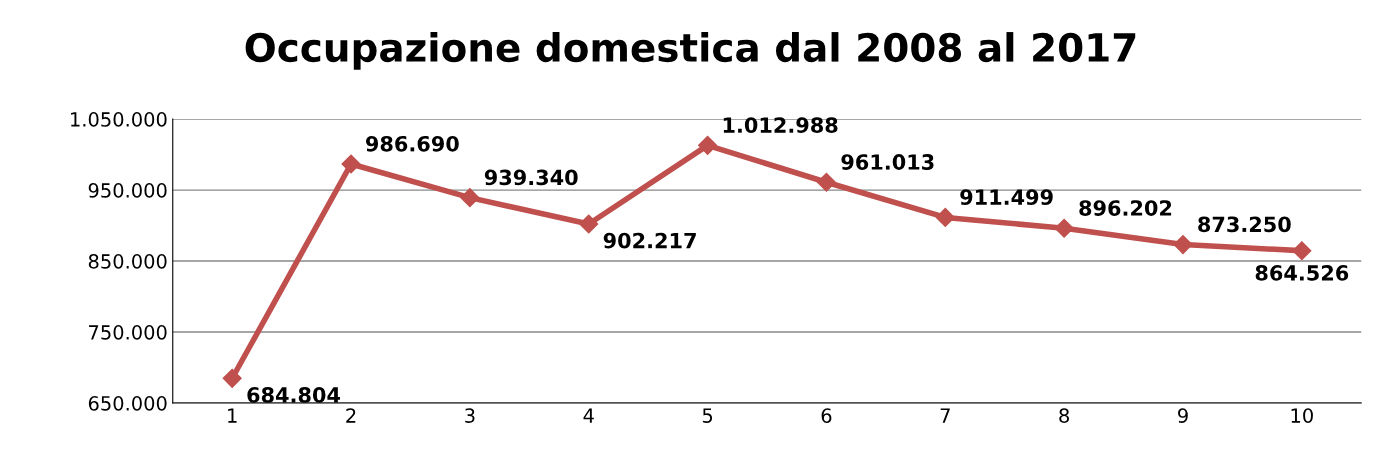 This screenshot has height=458, width=1382. I want to click on x-tick-label: 2, so click(351, 415).